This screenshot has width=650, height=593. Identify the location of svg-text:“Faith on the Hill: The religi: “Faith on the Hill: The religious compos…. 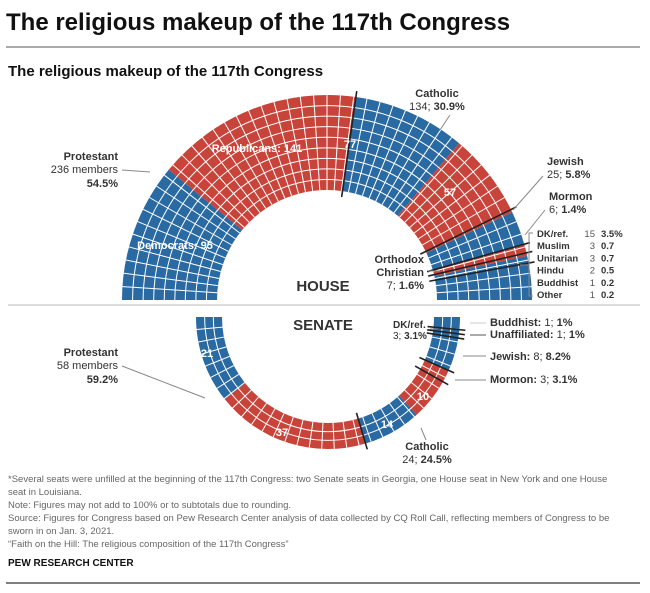
(148, 544).